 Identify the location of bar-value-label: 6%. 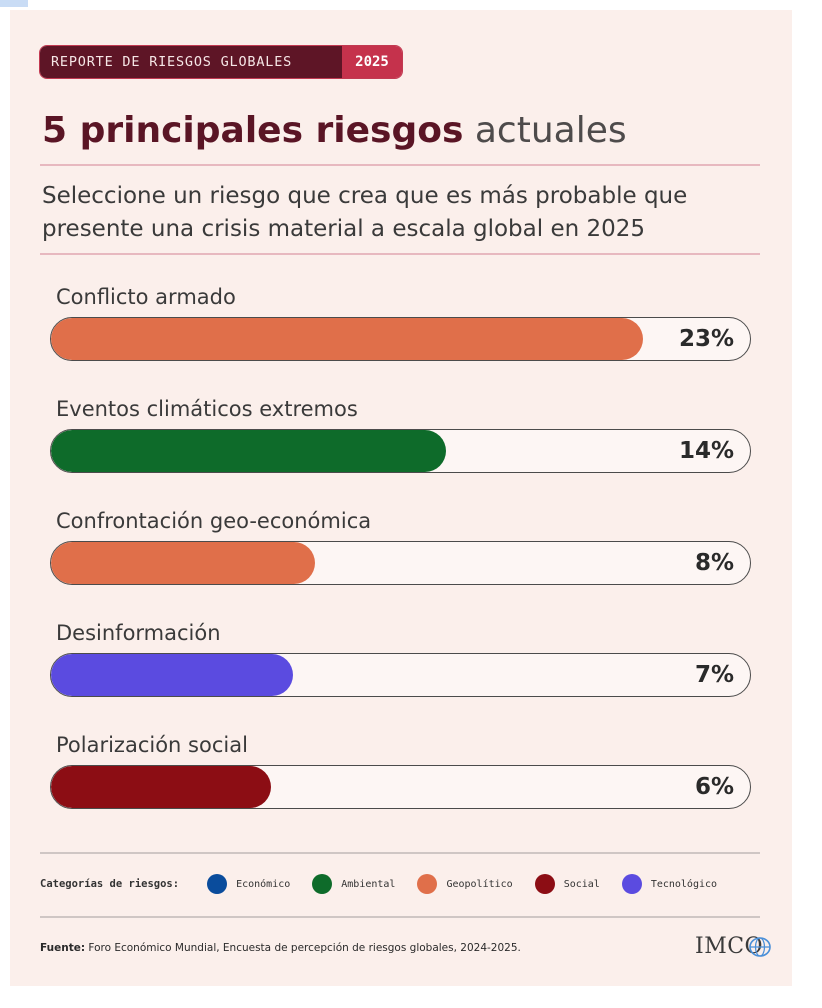
(714, 787).